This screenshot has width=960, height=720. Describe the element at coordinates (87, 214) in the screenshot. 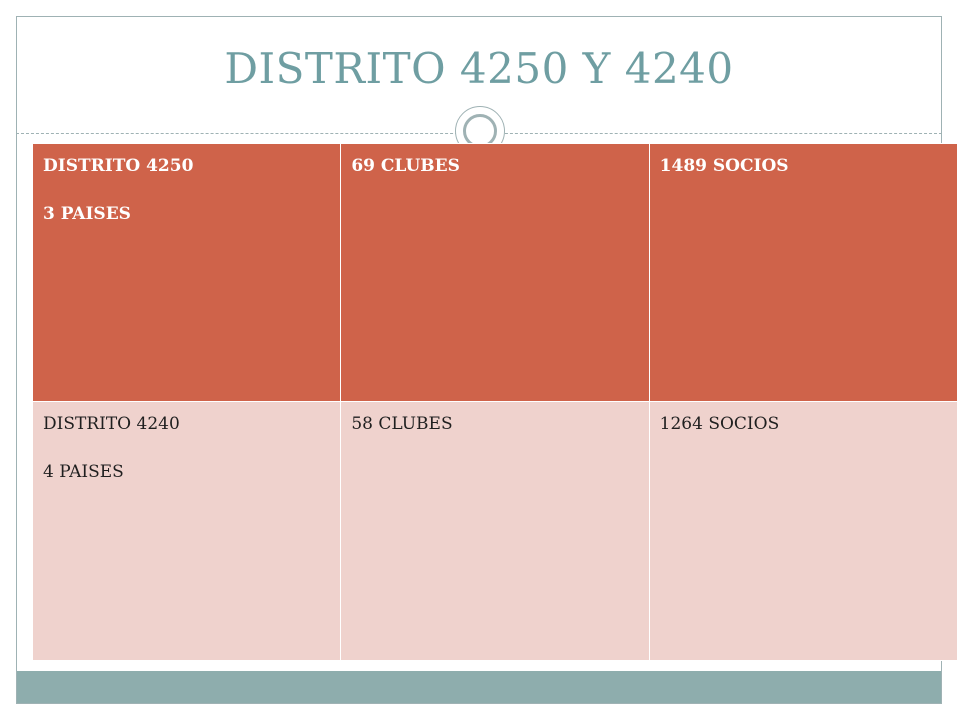

I see `cell-line-secondary: 3 PAISES` at that location.